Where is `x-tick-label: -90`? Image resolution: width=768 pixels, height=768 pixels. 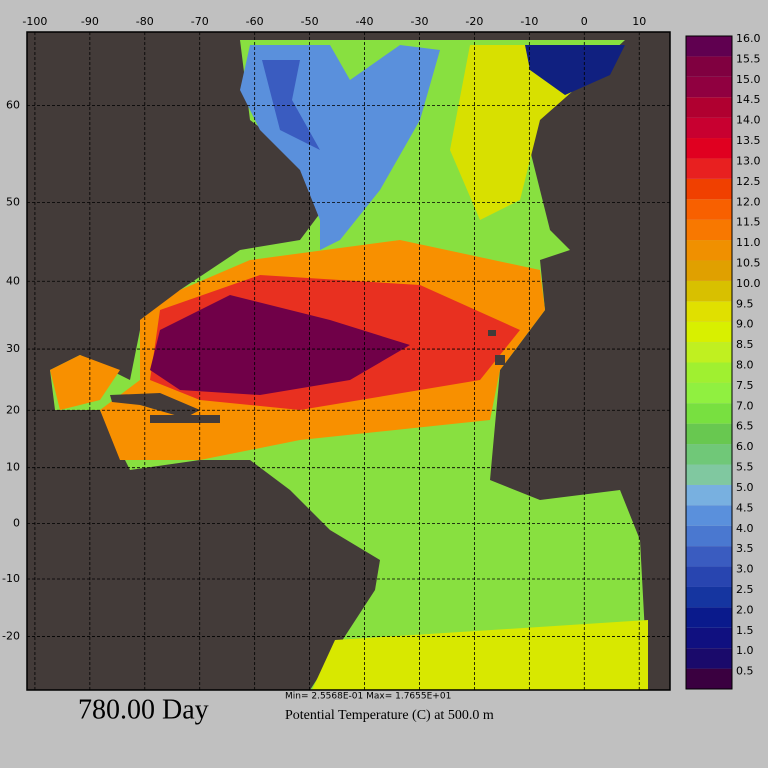
x-tick-label: -90 is located at coordinates (90, 21).